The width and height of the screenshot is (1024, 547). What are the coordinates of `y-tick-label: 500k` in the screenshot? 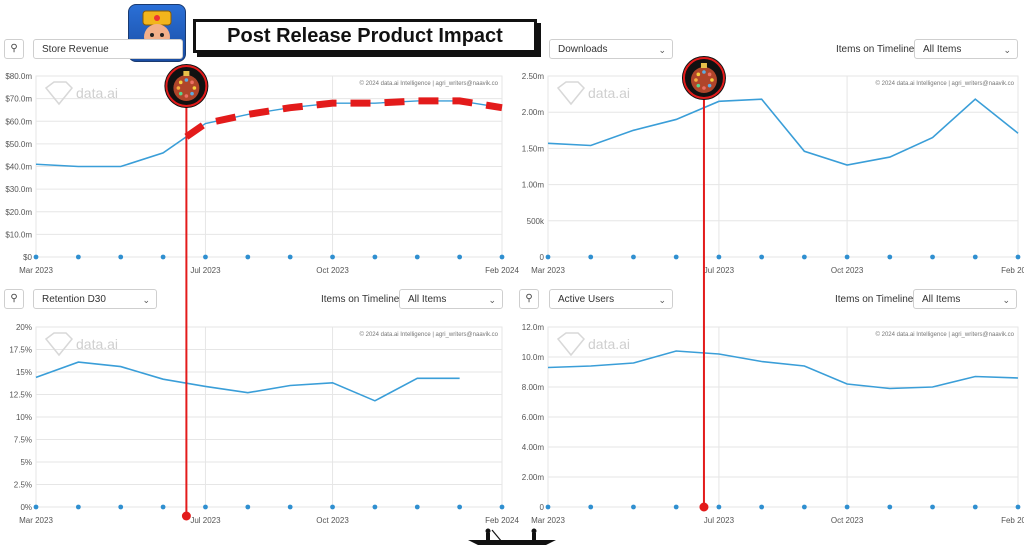 It's located at (536, 221).